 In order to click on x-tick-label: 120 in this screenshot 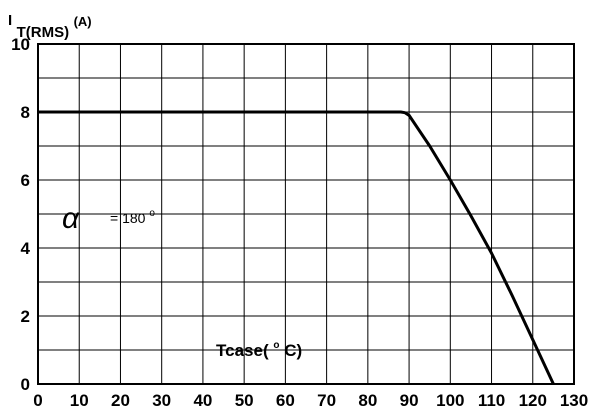, I will do `click(533, 400)`.